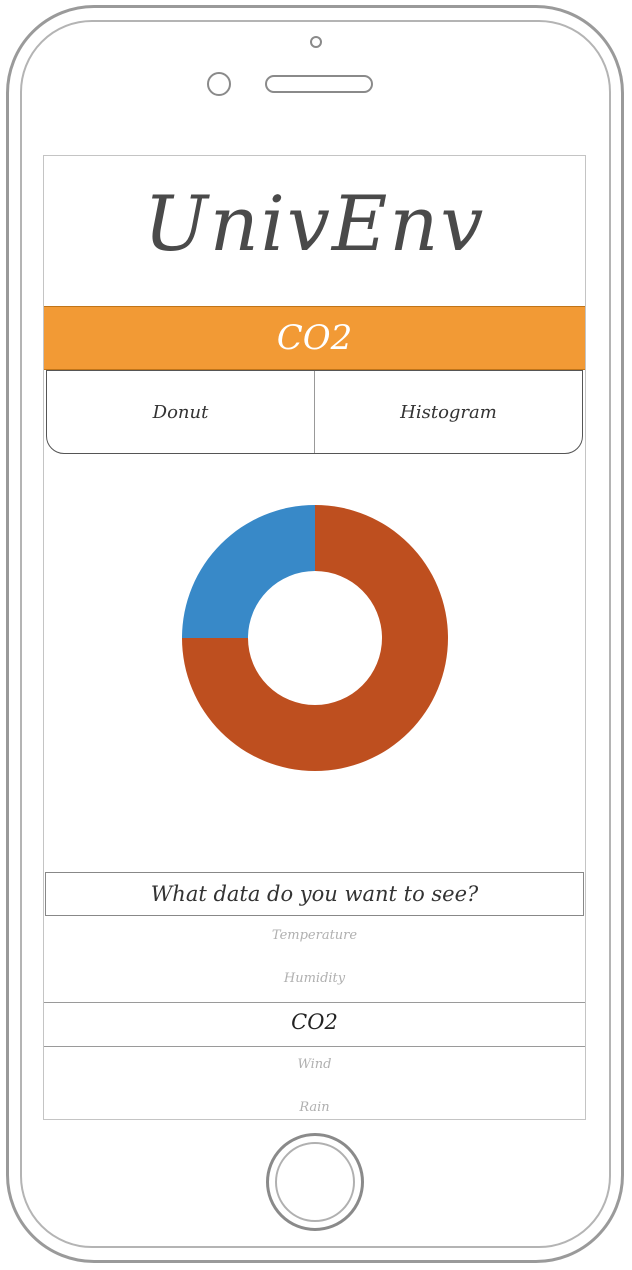  What do you see at coordinates (314, 1022) in the screenshot?
I see `picker-option-co2: CO2` at bounding box center [314, 1022].